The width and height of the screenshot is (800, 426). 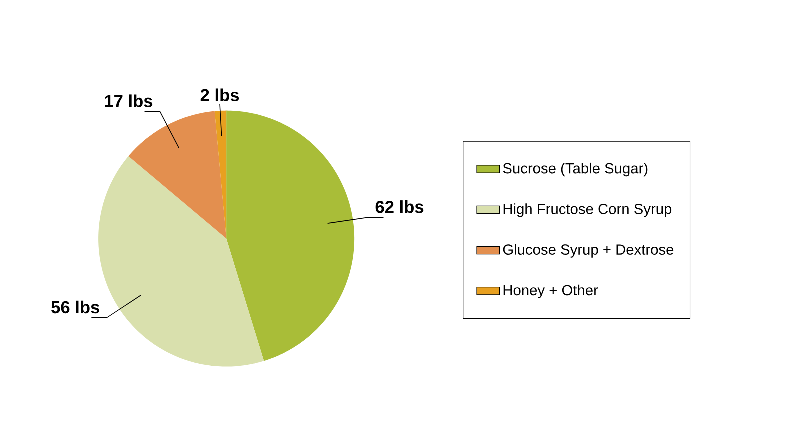 I want to click on data-label: 17 lbs, so click(x=129, y=101).